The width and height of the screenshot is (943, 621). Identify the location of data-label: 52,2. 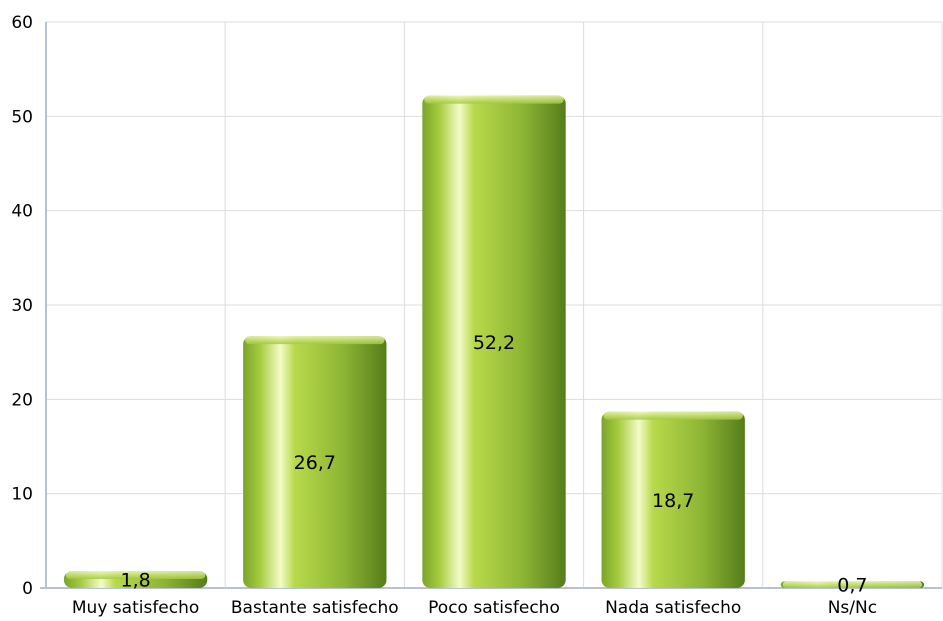
(494, 343).